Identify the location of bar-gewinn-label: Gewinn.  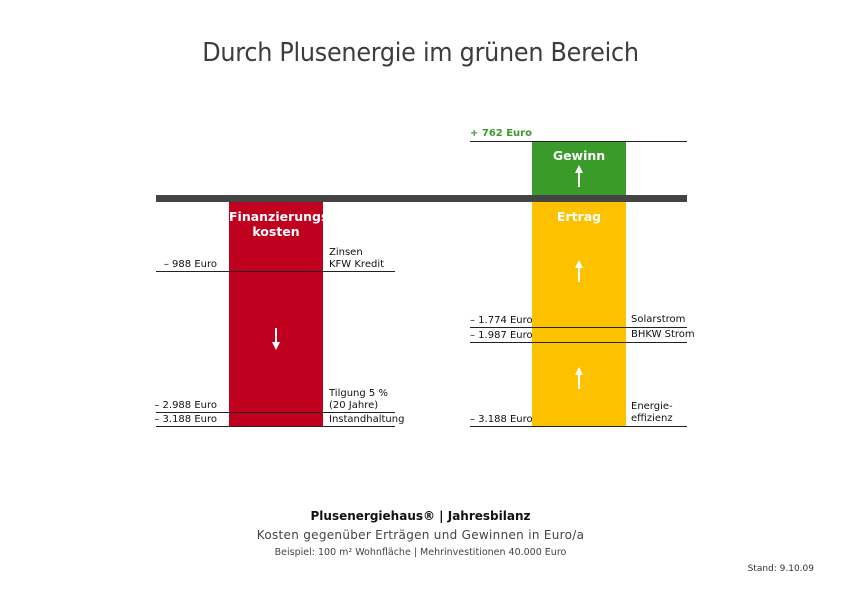
(579, 156).